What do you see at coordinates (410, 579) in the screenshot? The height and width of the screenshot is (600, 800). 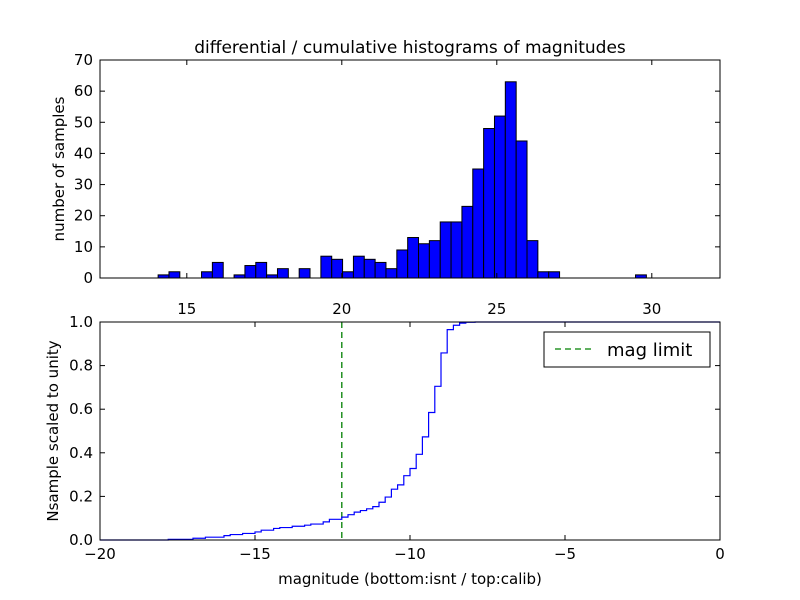 I see `bottom-x-axis-label: magnitude (bottom:isnt / top:calib)` at bounding box center [410, 579].